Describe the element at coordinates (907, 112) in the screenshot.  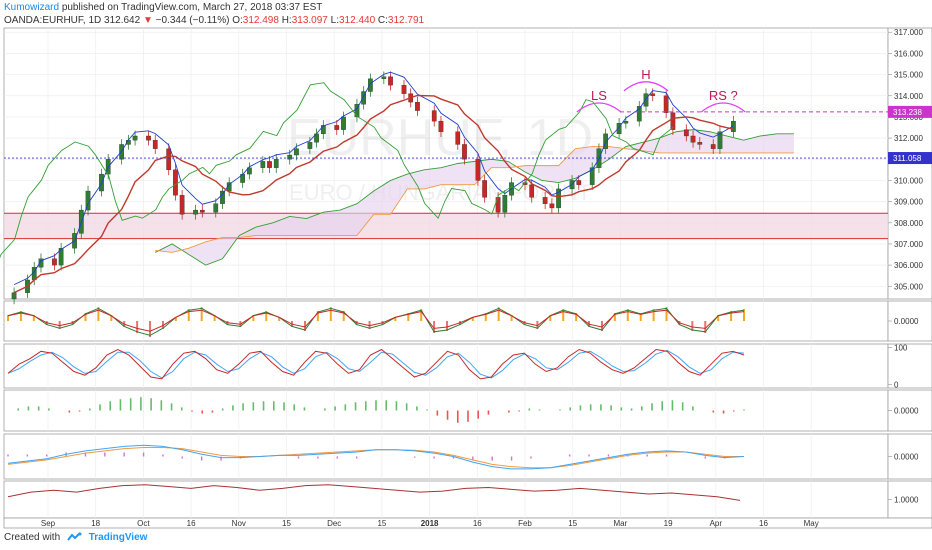
I see `price-tag-value: 313.238` at that location.